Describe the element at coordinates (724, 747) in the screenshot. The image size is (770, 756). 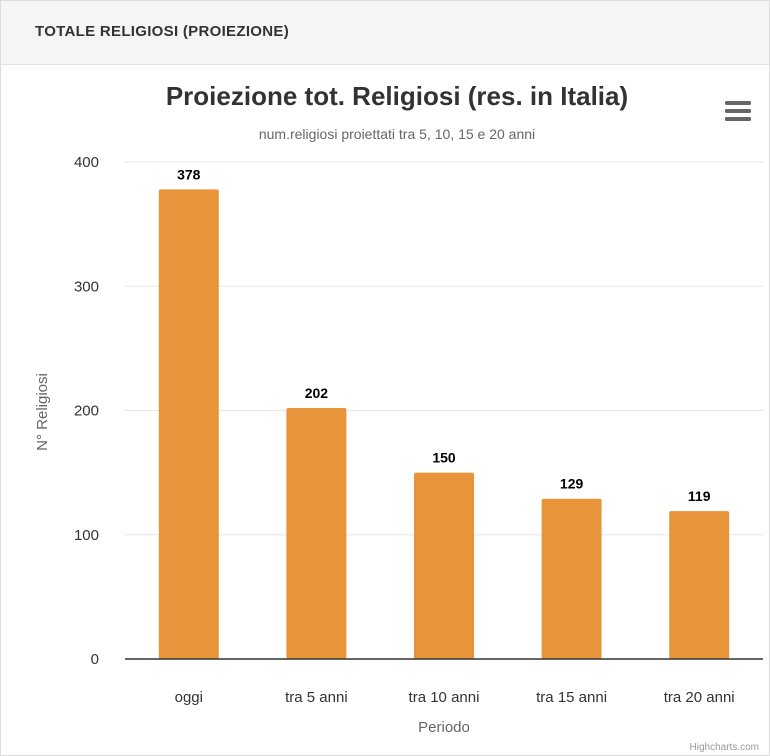
I see `chart-credits: Highcharts.com` at that location.